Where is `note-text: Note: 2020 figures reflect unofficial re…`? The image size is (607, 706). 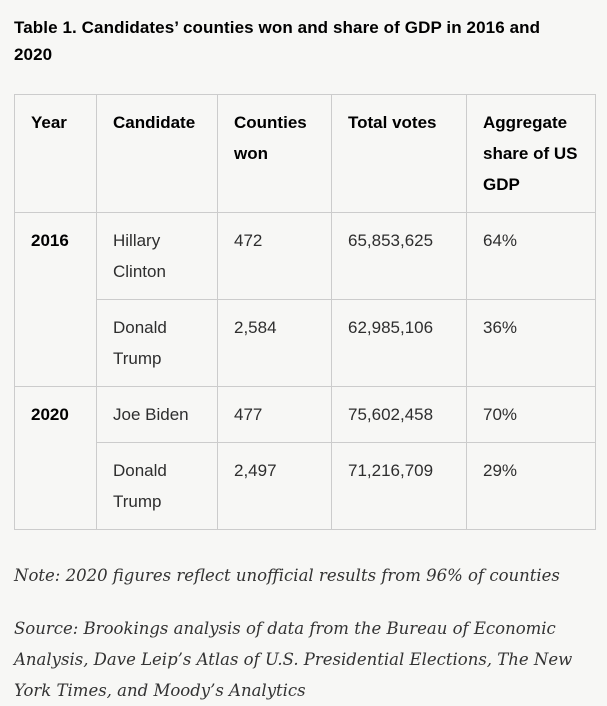 note-text: Note: 2020 figures reflect unofficial re… is located at coordinates (287, 575).